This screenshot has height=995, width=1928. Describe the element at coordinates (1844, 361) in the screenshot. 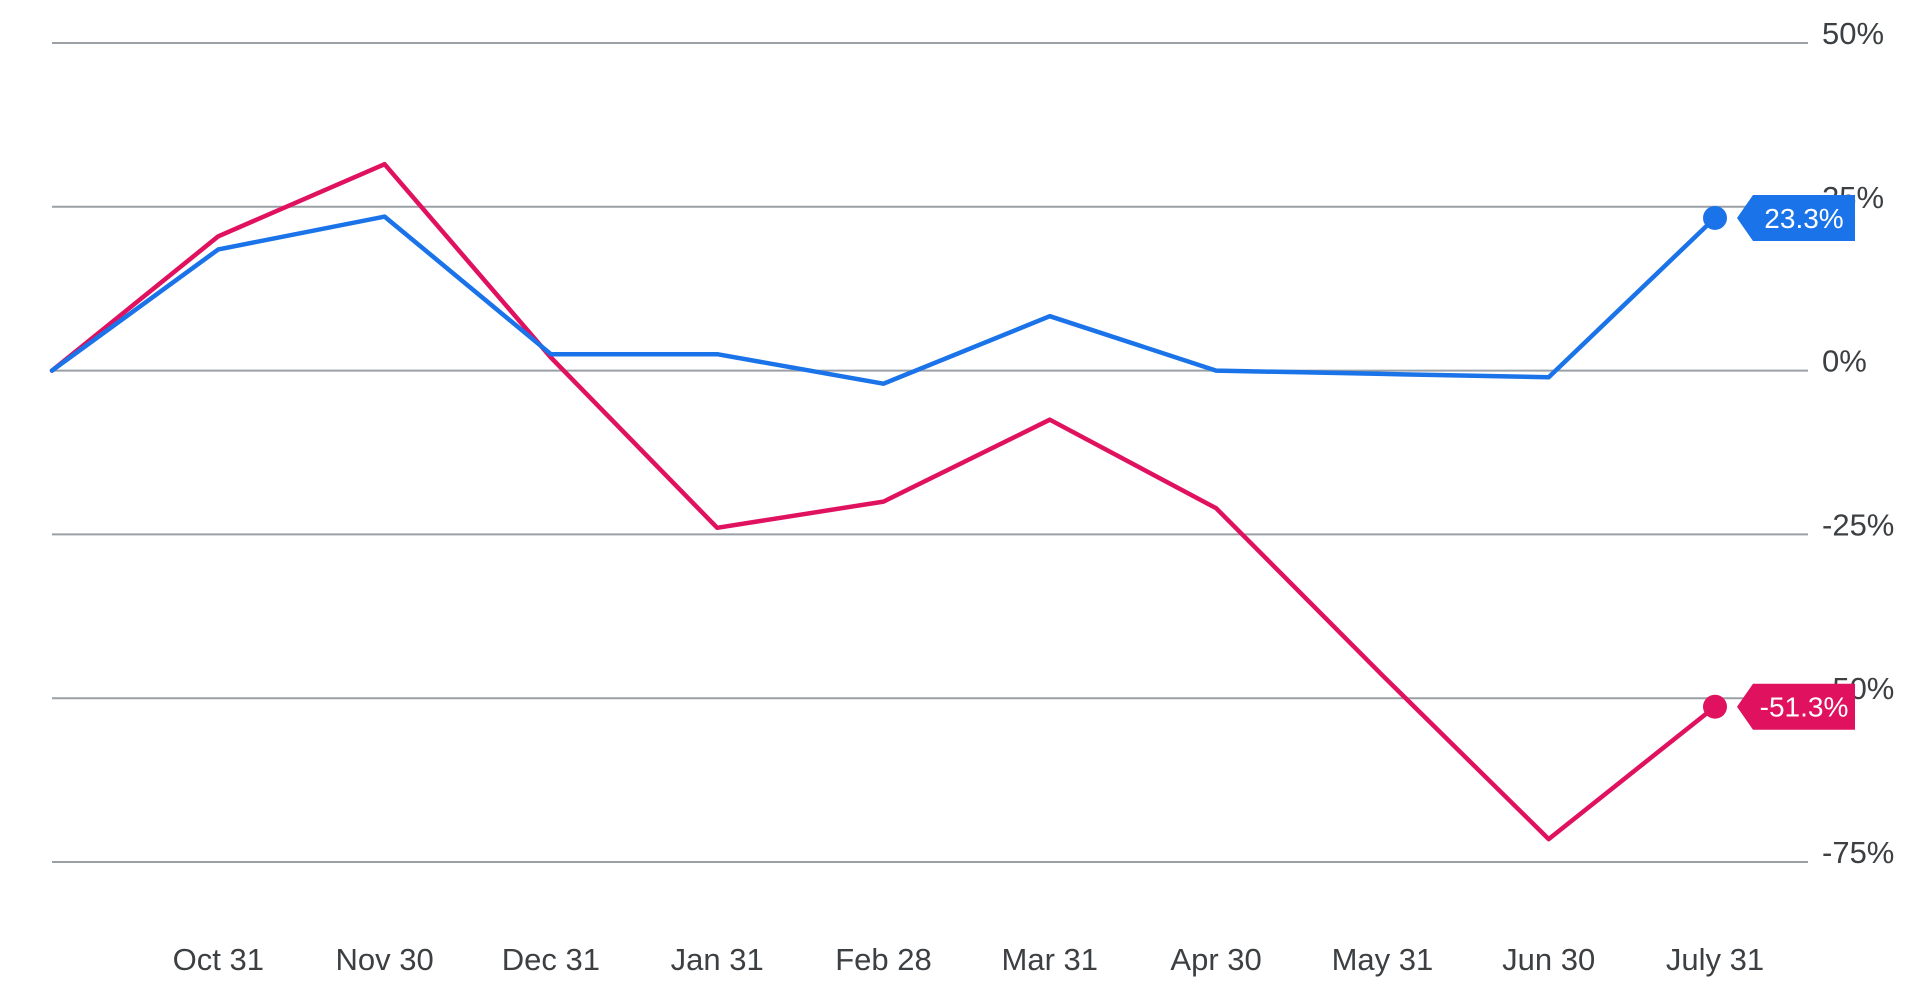

I see `y-tick-label: 0%` at that location.